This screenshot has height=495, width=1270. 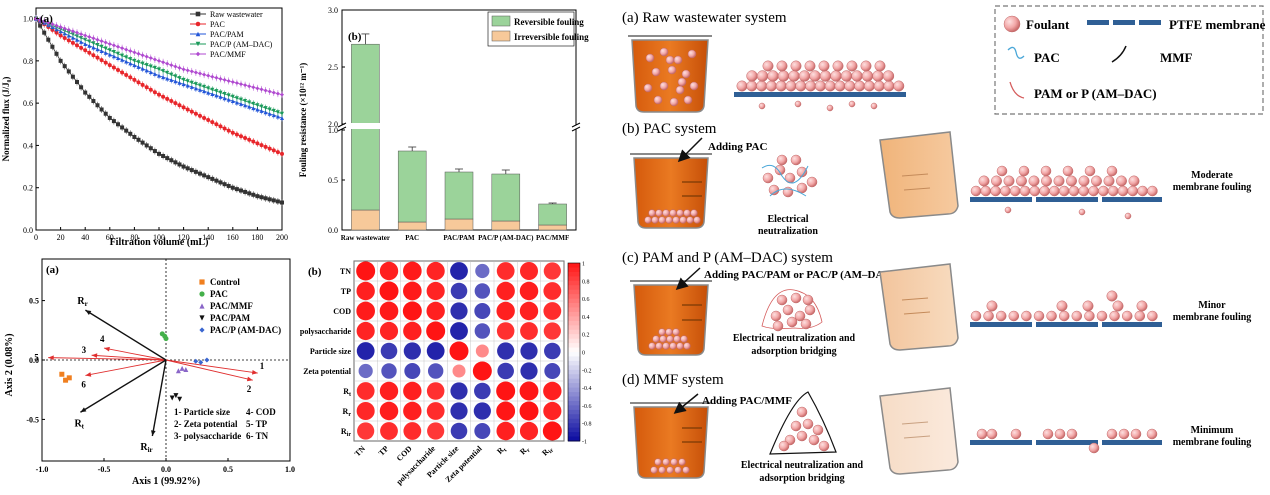 What do you see at coordinates (552, 227) in the screenshot?
I see `irreversible-bar` at bounding box center [552, 227].